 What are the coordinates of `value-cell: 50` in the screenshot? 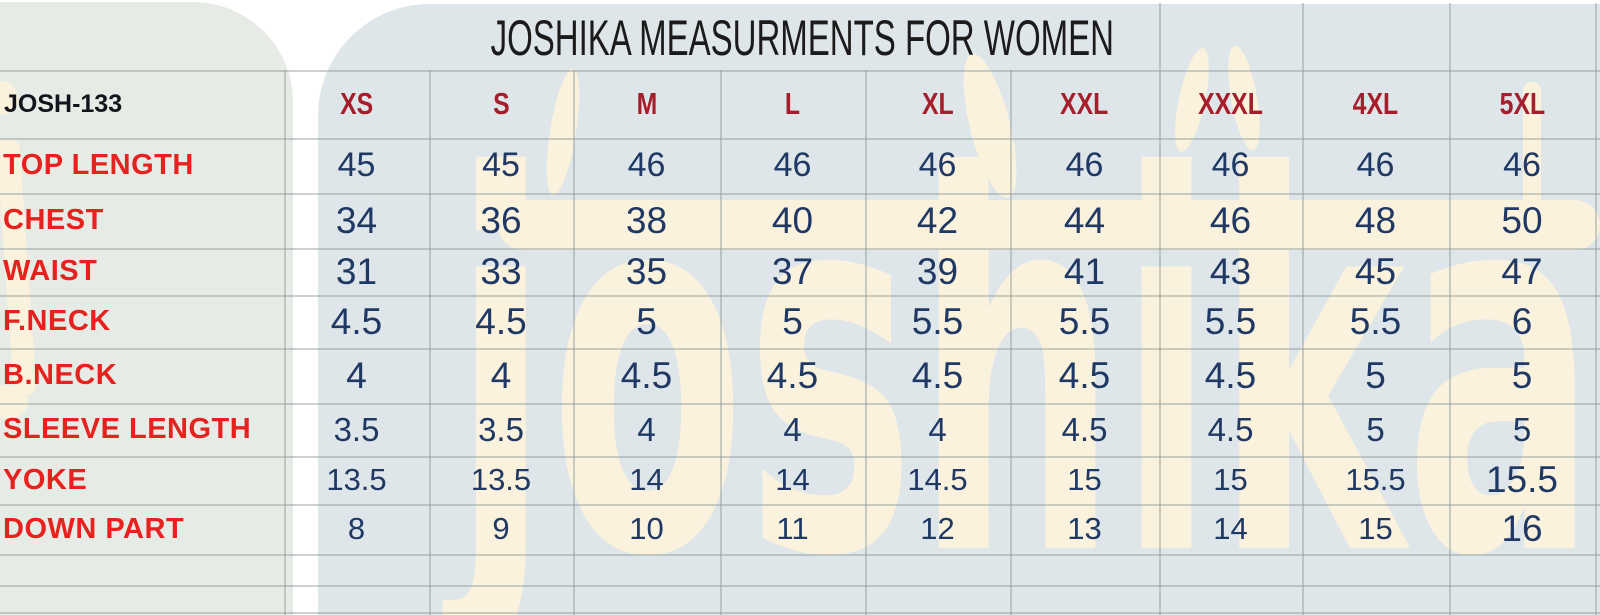 It's located at (1522, 220).